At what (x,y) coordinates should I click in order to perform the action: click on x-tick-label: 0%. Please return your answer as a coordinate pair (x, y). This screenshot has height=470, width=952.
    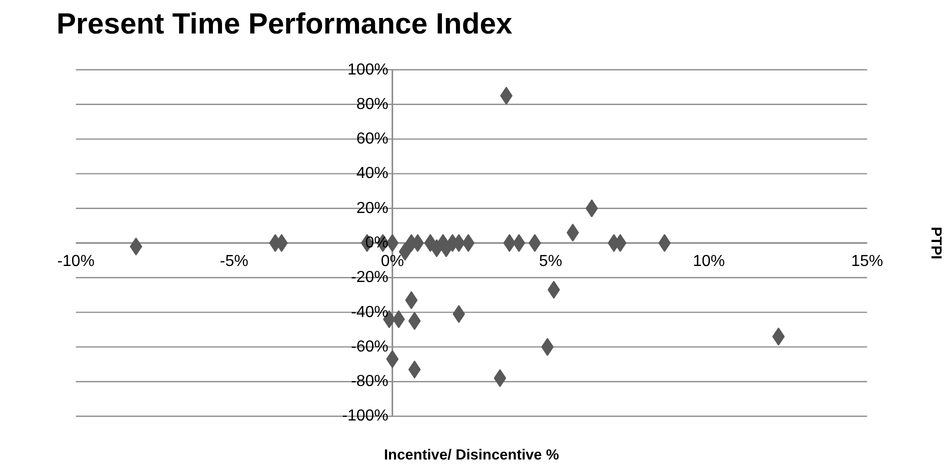
    Looking at the image, I should click on (392, 261).